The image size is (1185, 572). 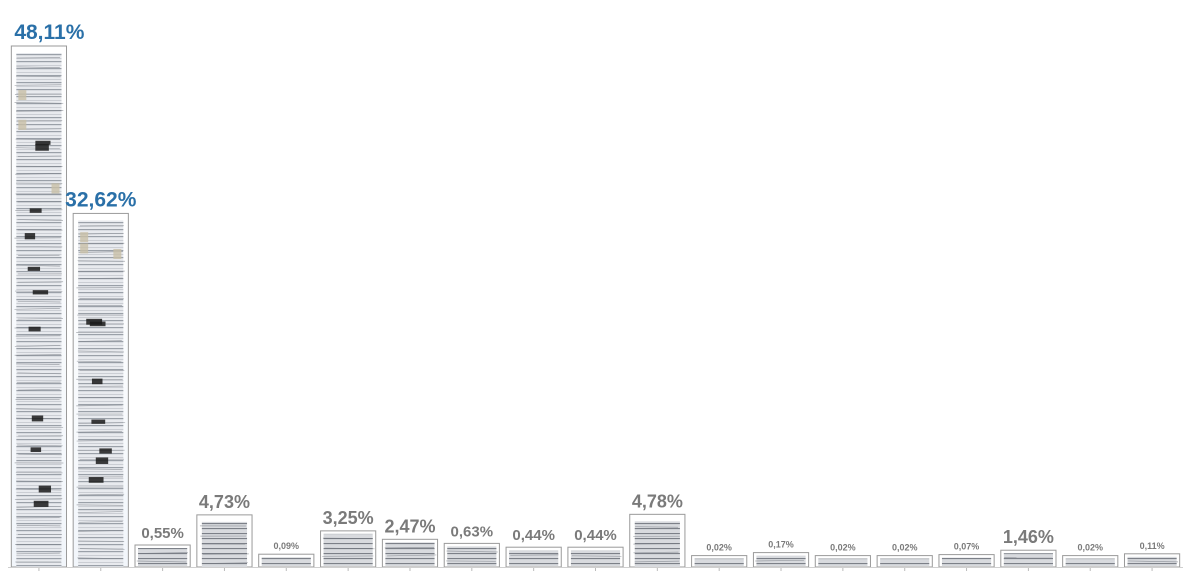 I want to click on bar-label-11: 4,78%, so click(x=657, y=501).